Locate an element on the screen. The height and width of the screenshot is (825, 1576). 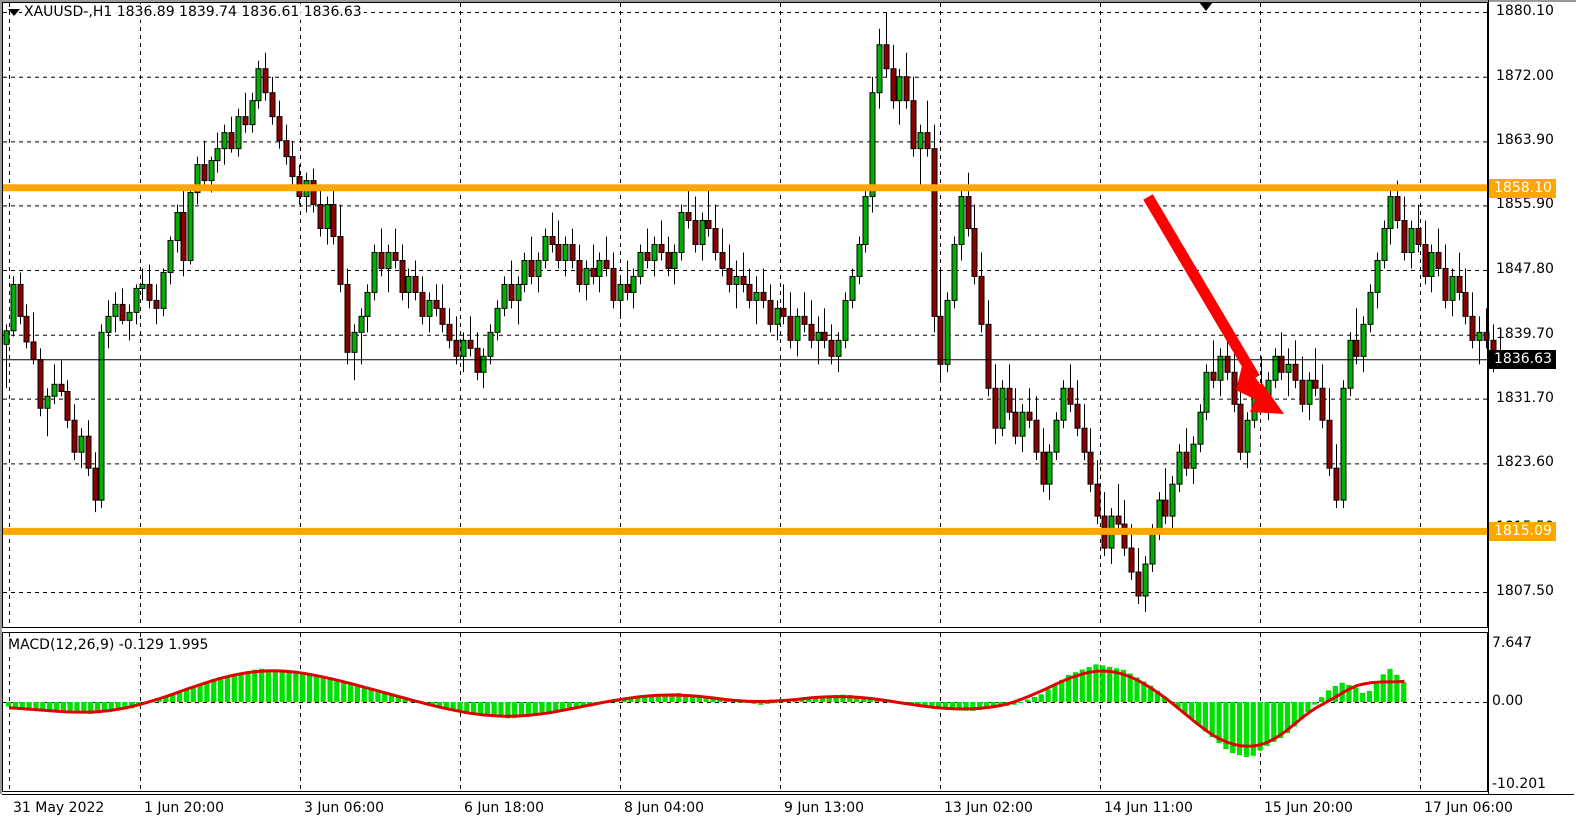
time-axis-tick-label: 15 Jun 20:00 is located at coordinates (1308, 808).